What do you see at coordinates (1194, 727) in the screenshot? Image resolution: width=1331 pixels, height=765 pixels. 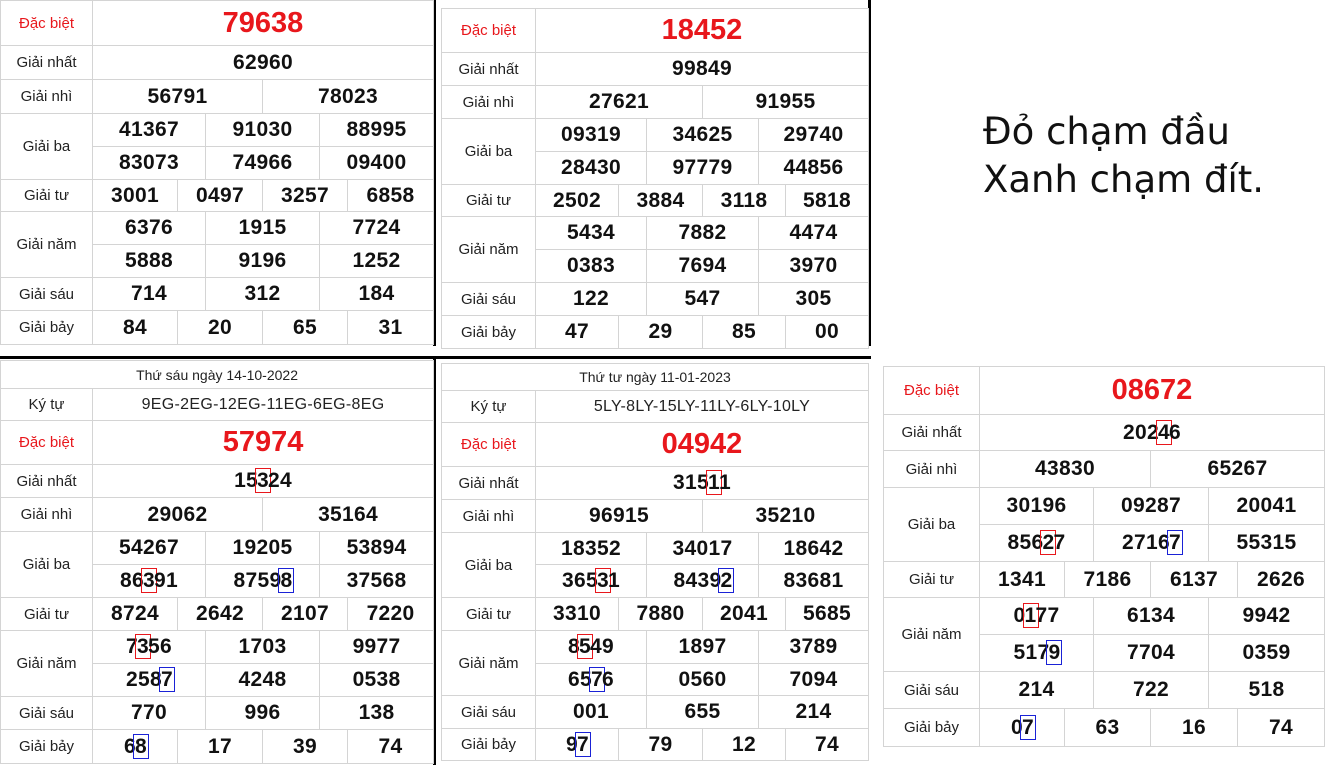 I see `seventh-prize: 16` at bounding box center [1194, 727].